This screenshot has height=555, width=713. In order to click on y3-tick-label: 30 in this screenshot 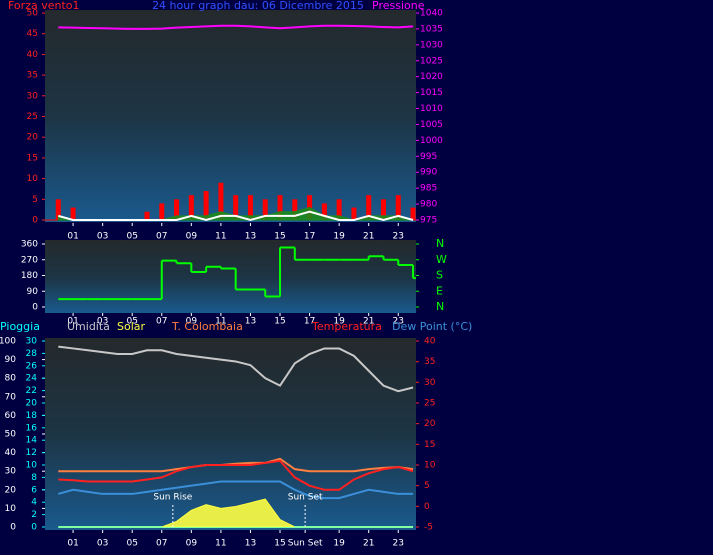, I will do `click(32, 342)`.